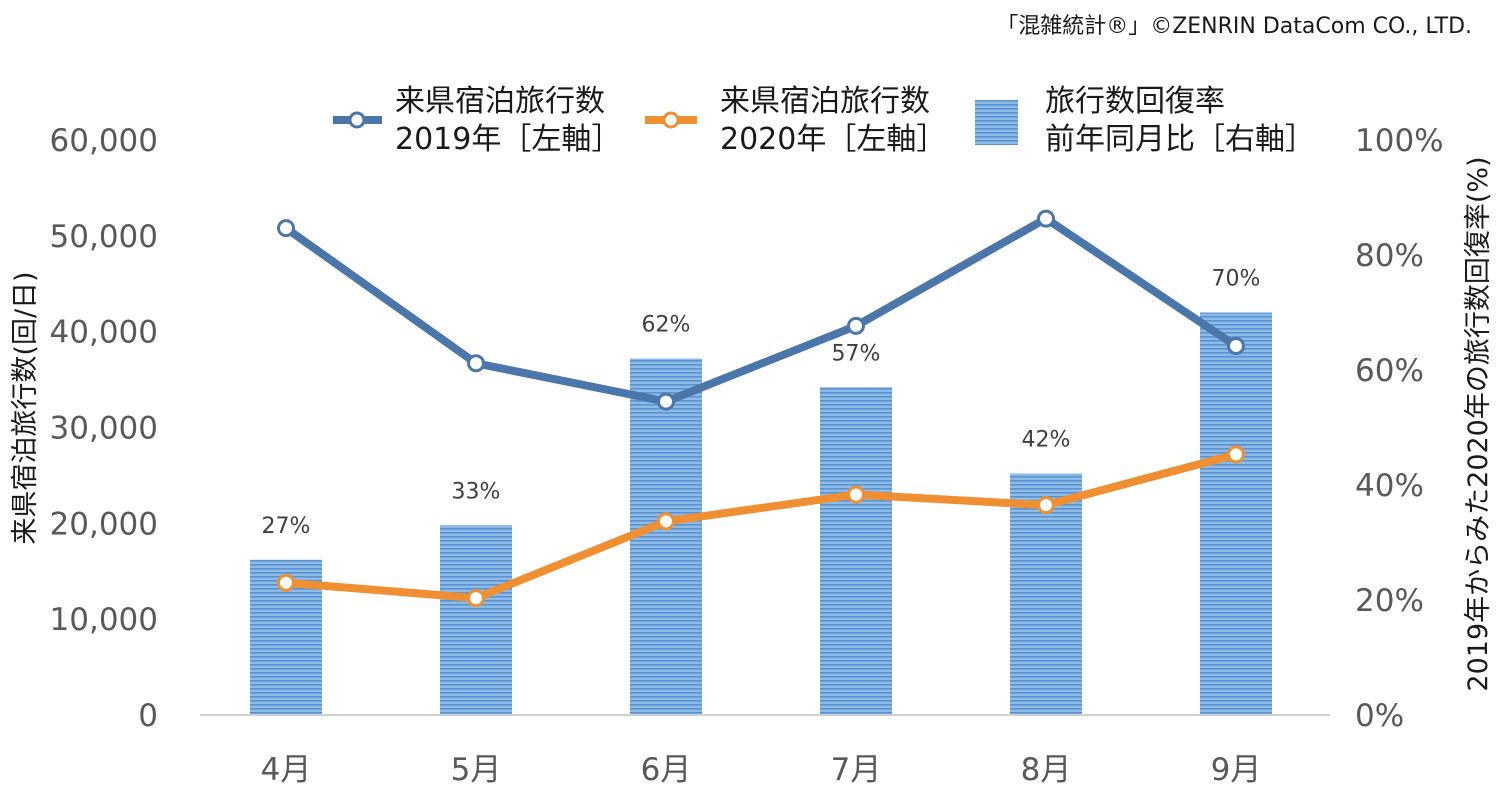 The width and height of the screenshot is (1499, 795). I want to click on left-tick-label: 10,000, so click(104, 620).